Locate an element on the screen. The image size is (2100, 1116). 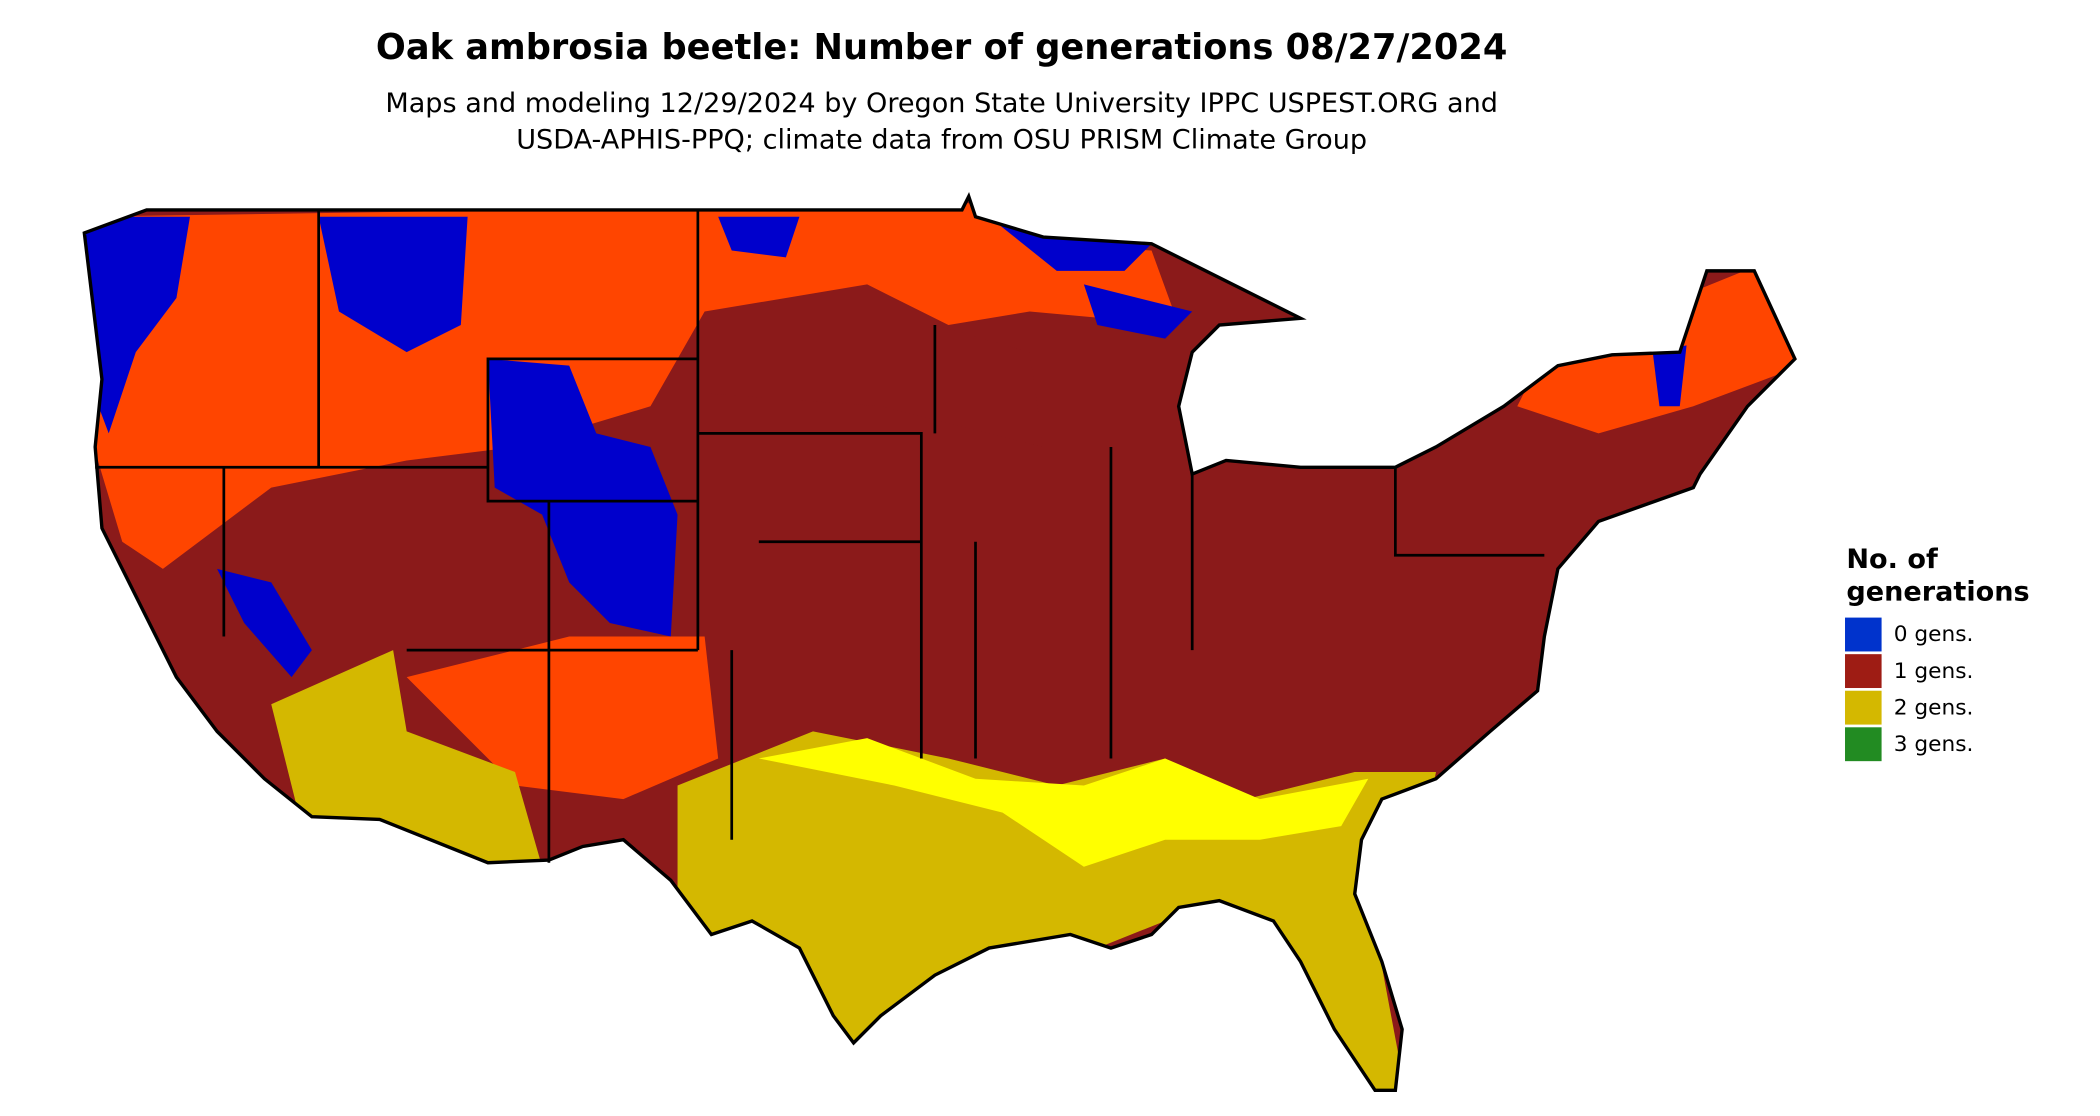
legend-label: 2 gens. is located at coordinates (1934, 707).